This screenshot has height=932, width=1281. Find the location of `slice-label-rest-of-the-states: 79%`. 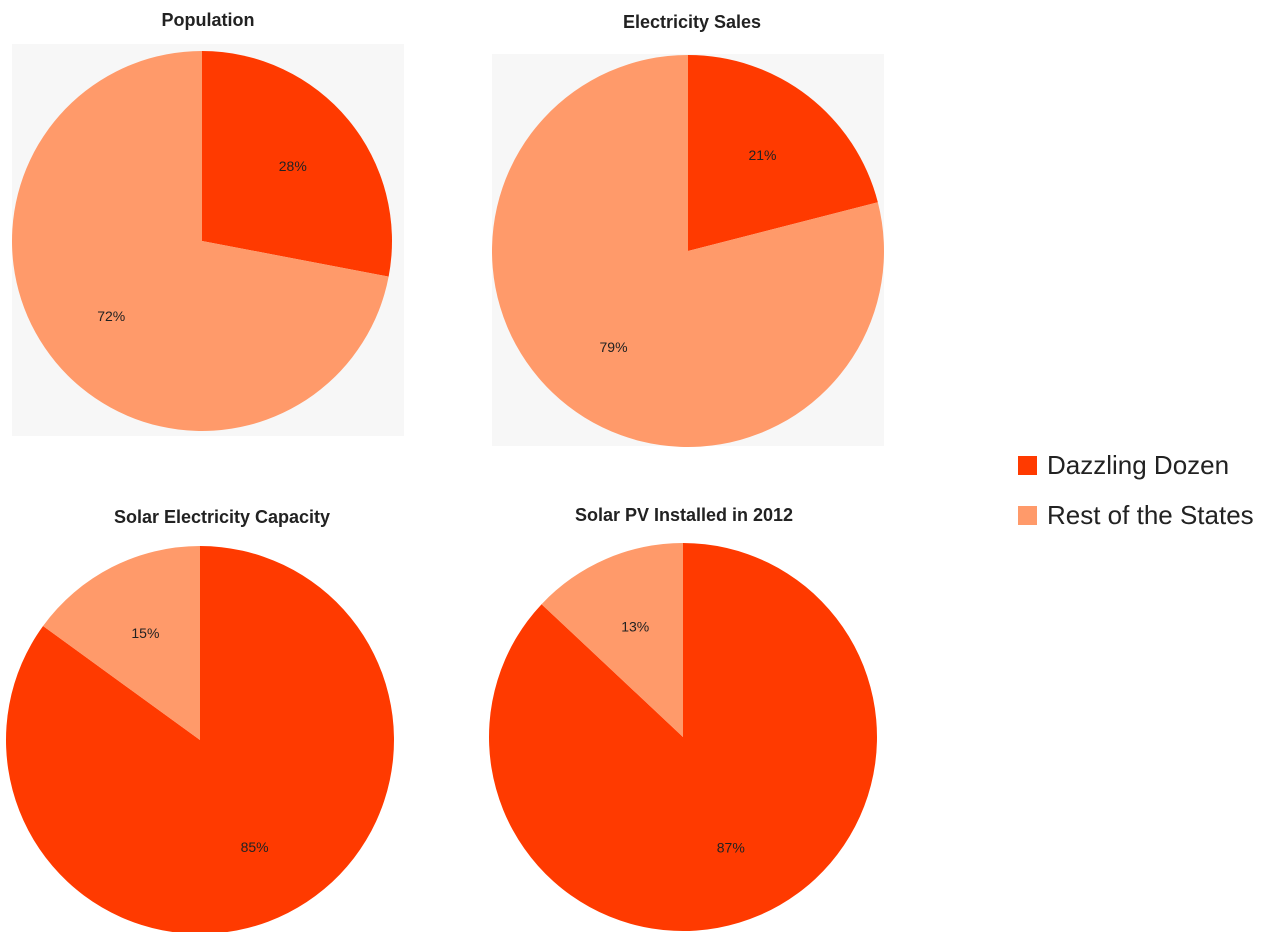

slice-label-rest-of-the-states: 79% is located at coordinates (614, 347).